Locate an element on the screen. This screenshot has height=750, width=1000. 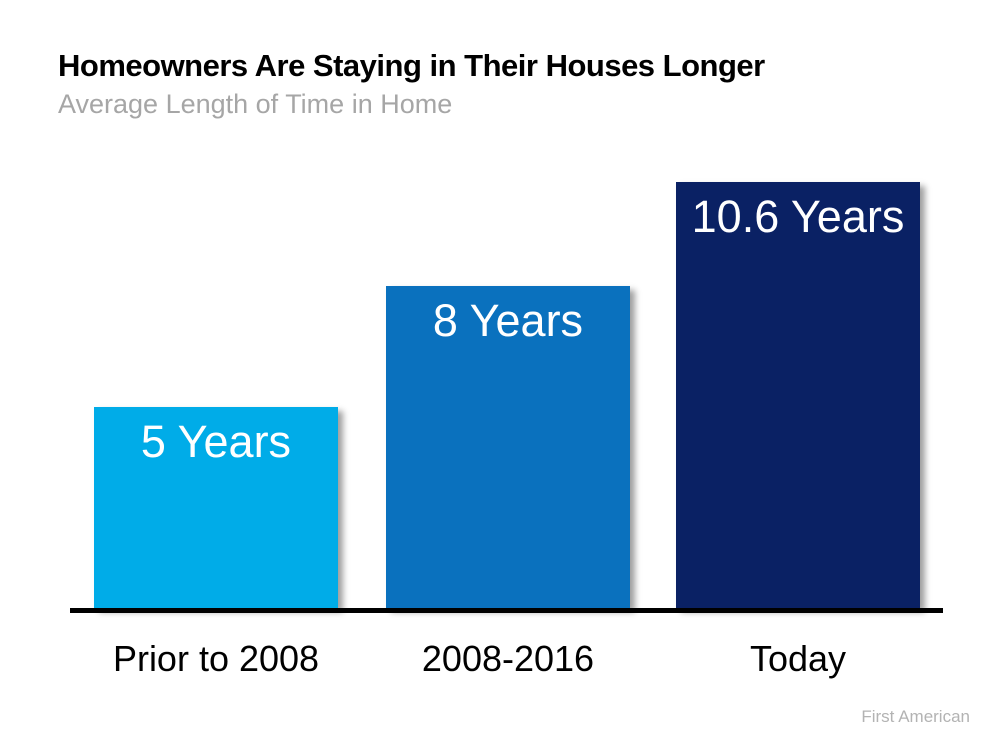
bar-prior-to-2008: 5 Years is located at coordinates (216, 507).